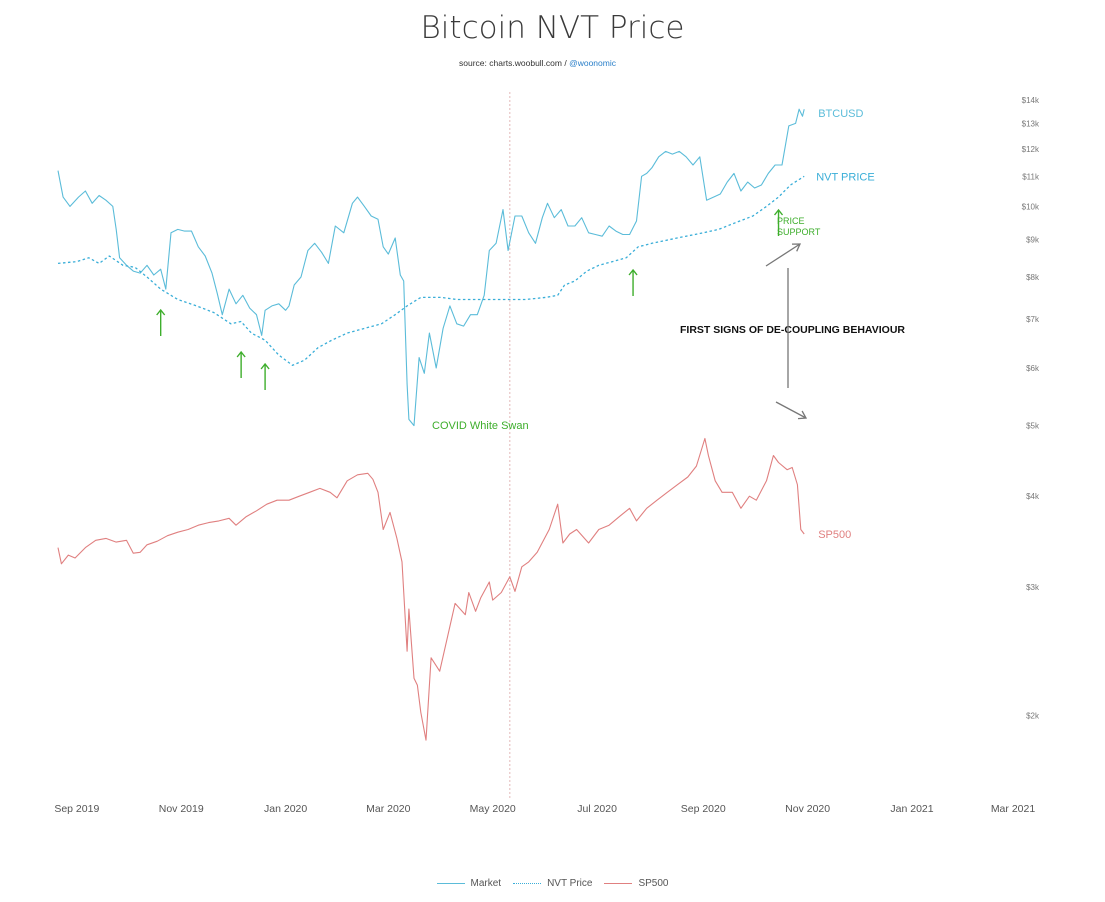 This screenshot has width=1105, height=902. I want to click on legend-label: Market, so click(486, 883).